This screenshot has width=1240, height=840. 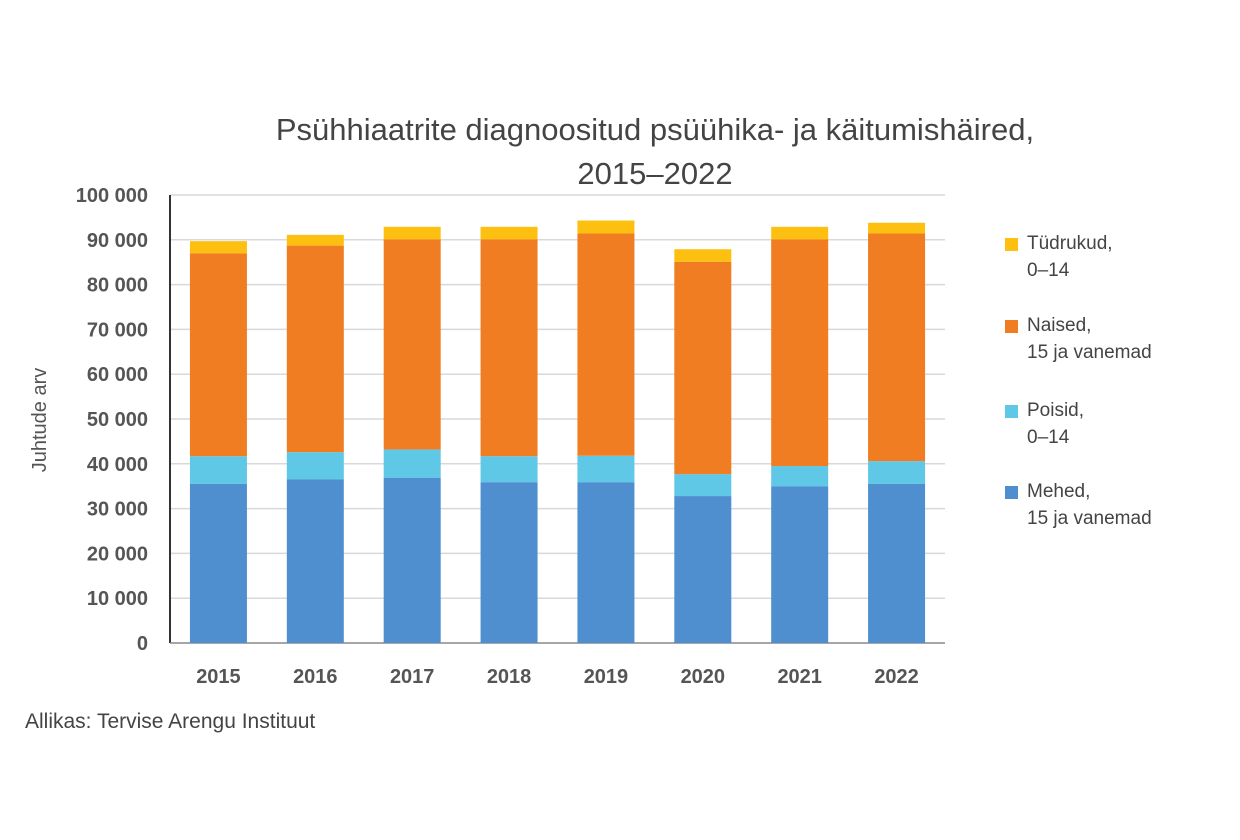 What do you see at coordinates (117, 420) in the screenshot?
I see `y-tick-label: 50 000` at bounding box center [117, 420].